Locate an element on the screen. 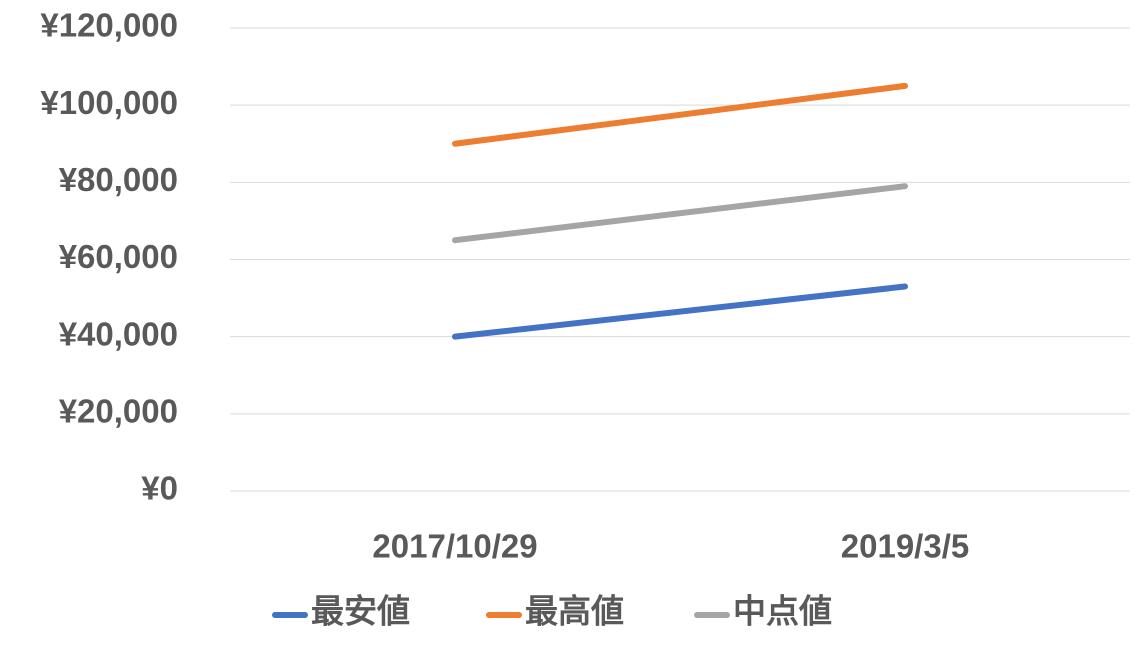  y-tick-label: ¥20,000 is located at coordinates (118, 411).